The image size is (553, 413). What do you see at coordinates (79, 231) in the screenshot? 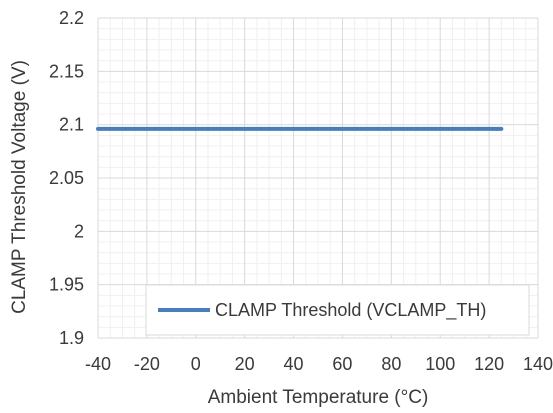
I see `y-tick-label: 2` at bounding box center [79, 231].